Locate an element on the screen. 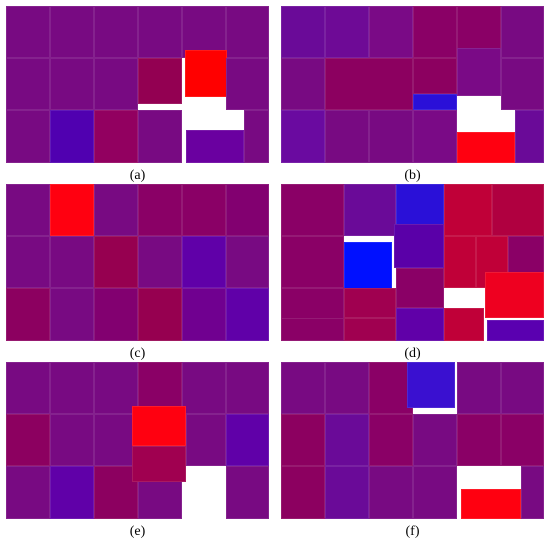  heatmap-panel-f is located at coordinates (412, 440).